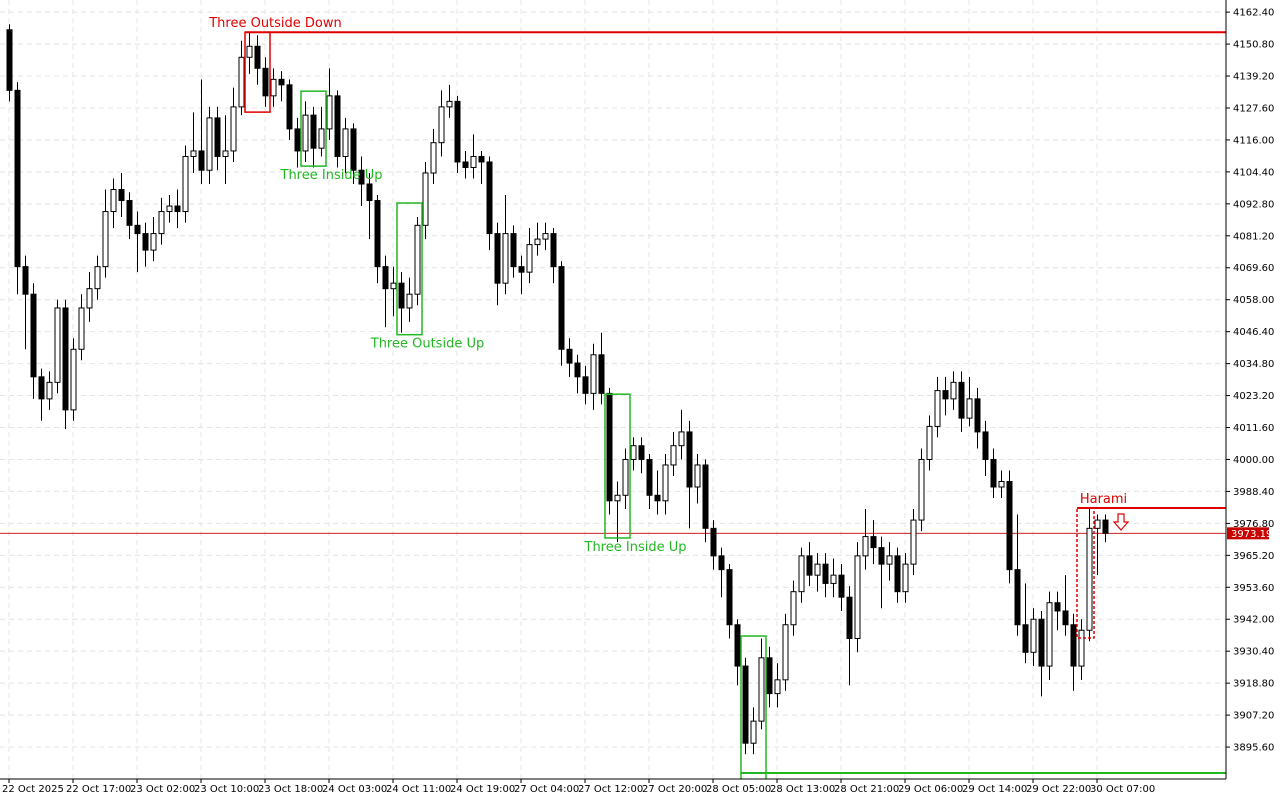  What do you see at coordinates (275, 23) in the screenshot?
I see `pattern-label: Three Outside Down` at bounding box center [275, 23].